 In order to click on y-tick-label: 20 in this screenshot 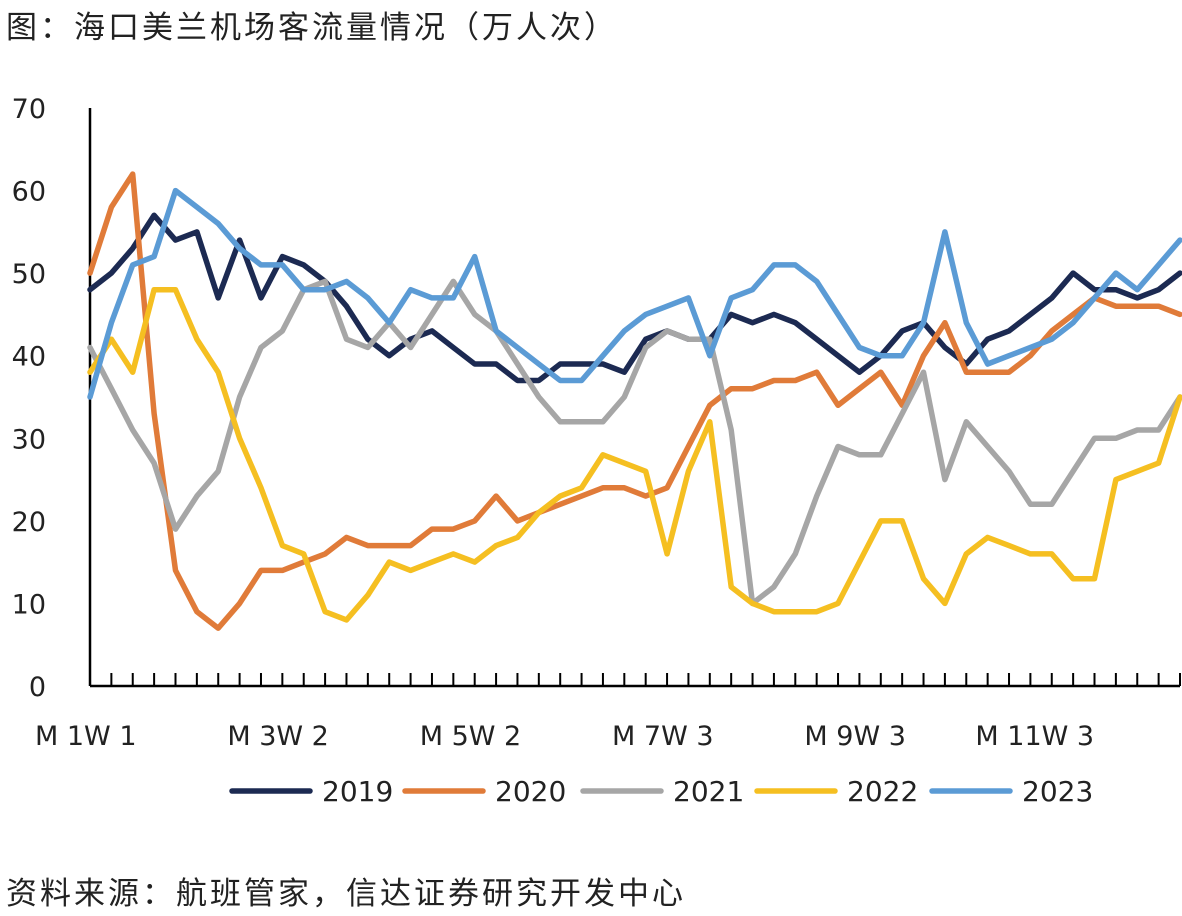, I will do `click(29, 522)`.